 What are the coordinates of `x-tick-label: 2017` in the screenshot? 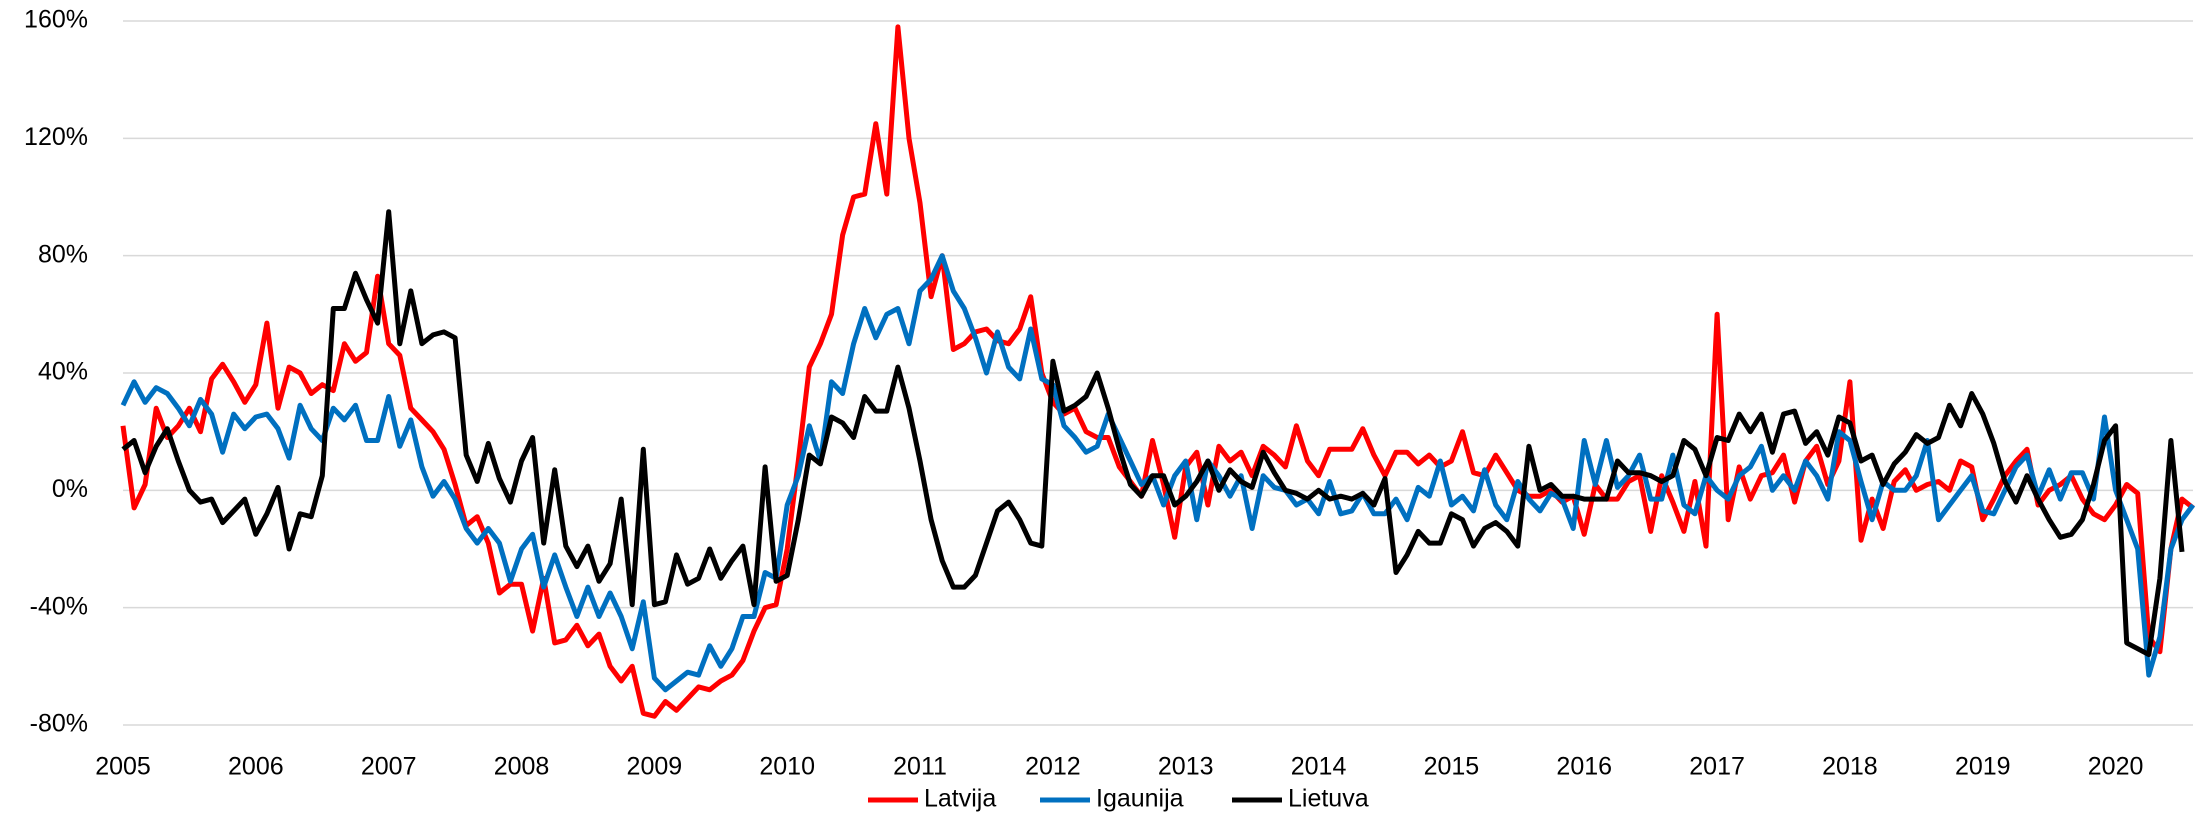 It's located at (1717, 767).